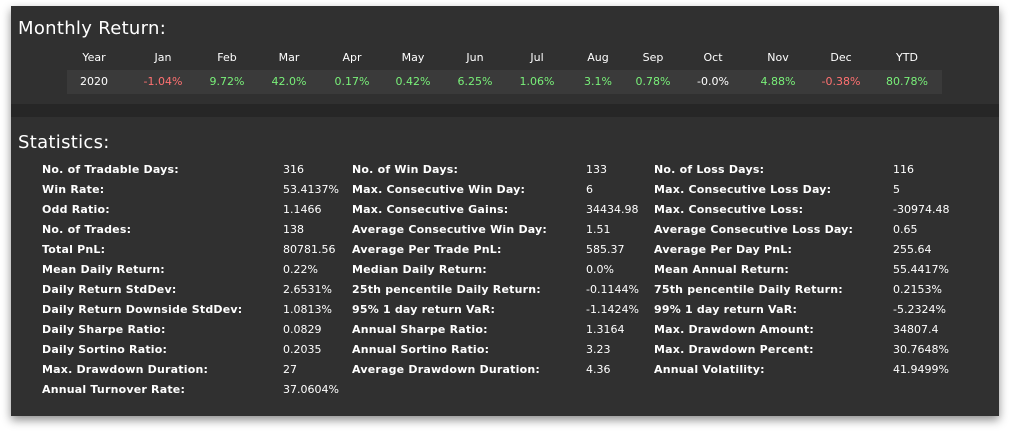 The height and width of the screenshot is (440, 1014). What do you see at coordinates (734, 329) in the screenshot?
I see `stat-label: Max. Drawdown Amount:` at bounding box center [734, 329].